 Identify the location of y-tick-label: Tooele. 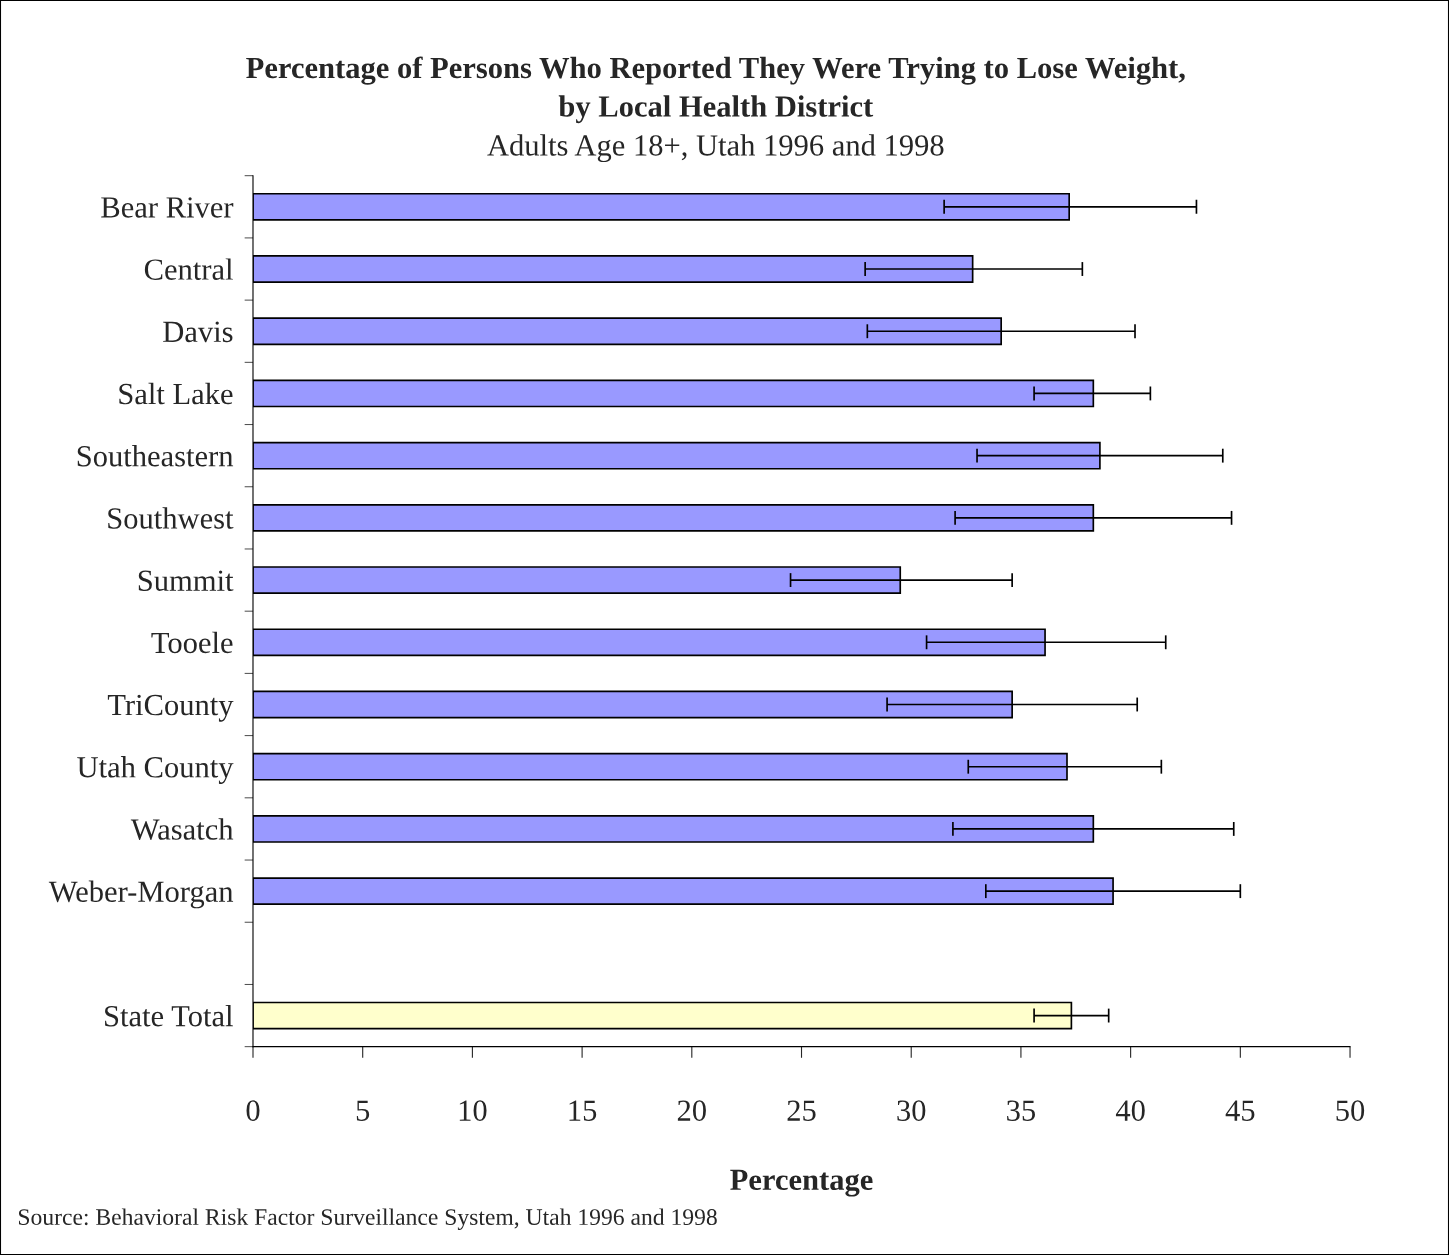
(192, 642).